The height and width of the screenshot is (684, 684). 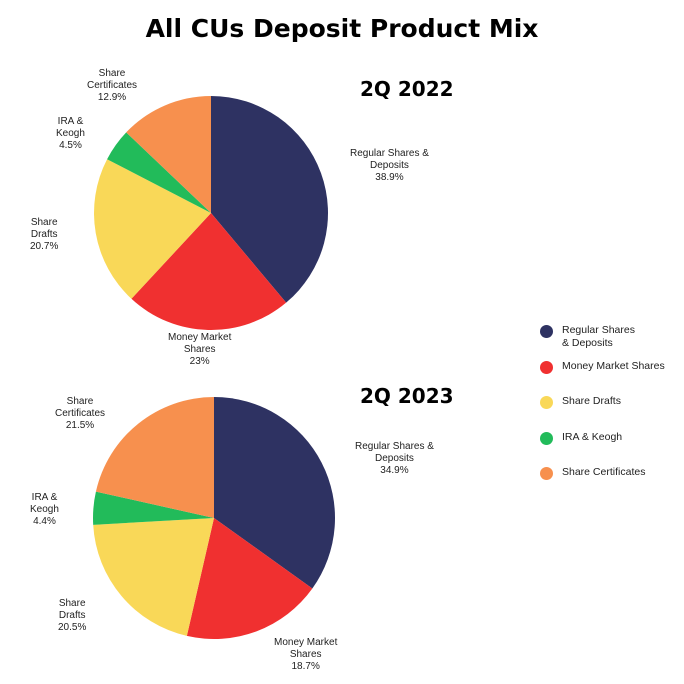 I want to click on pie-2022-subtitle: 2Q 2022, so click(x=407, y=89).